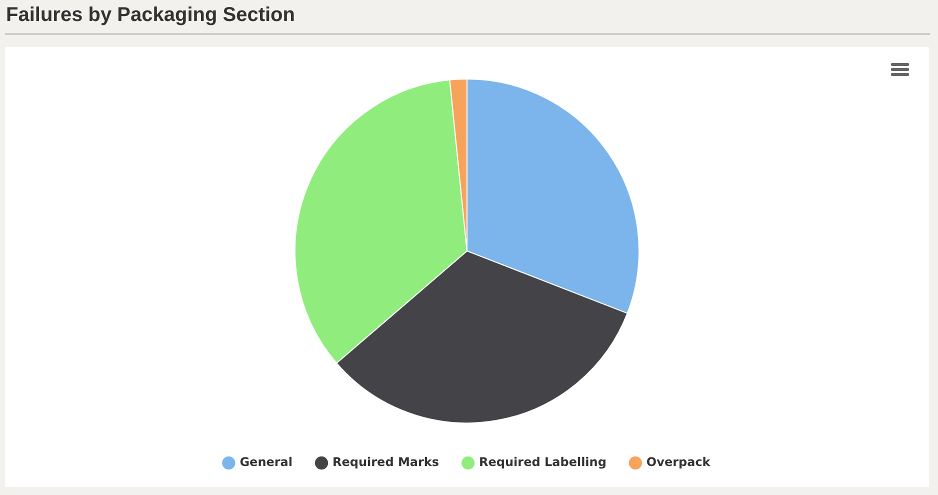 The image size is (938, 495). I want to click on legend-label: Overpack, so click(679, 462).